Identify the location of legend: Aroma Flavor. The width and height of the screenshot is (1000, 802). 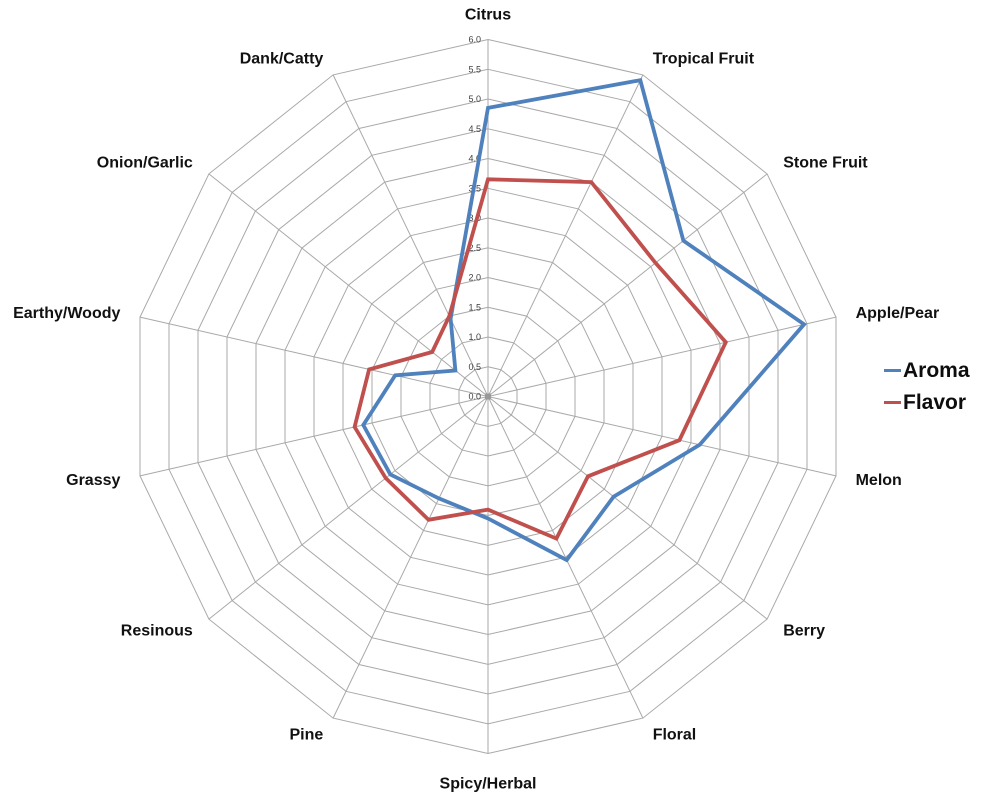
(927, 386).